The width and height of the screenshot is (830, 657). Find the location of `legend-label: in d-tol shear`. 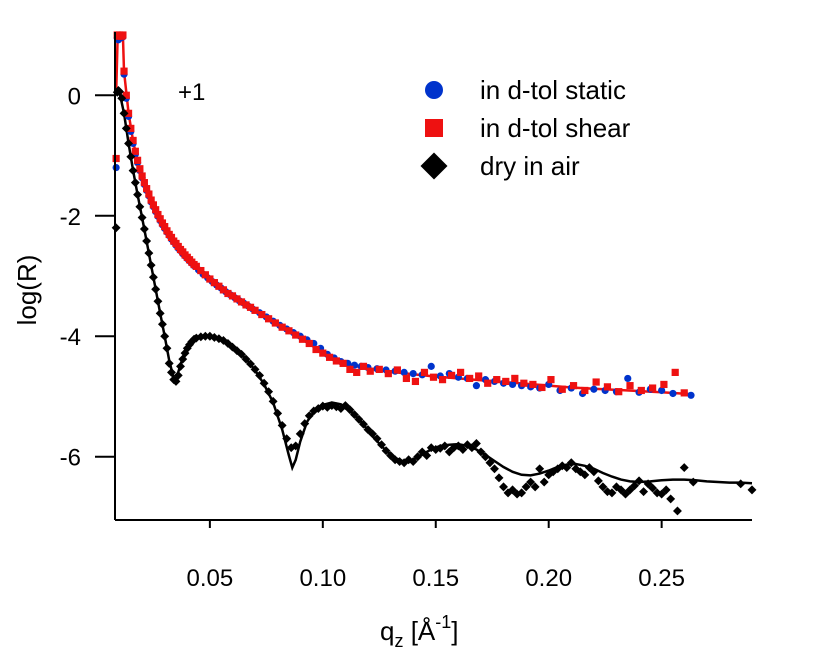

legend-label: in d-tol shear is located at coordinates (555, 128).